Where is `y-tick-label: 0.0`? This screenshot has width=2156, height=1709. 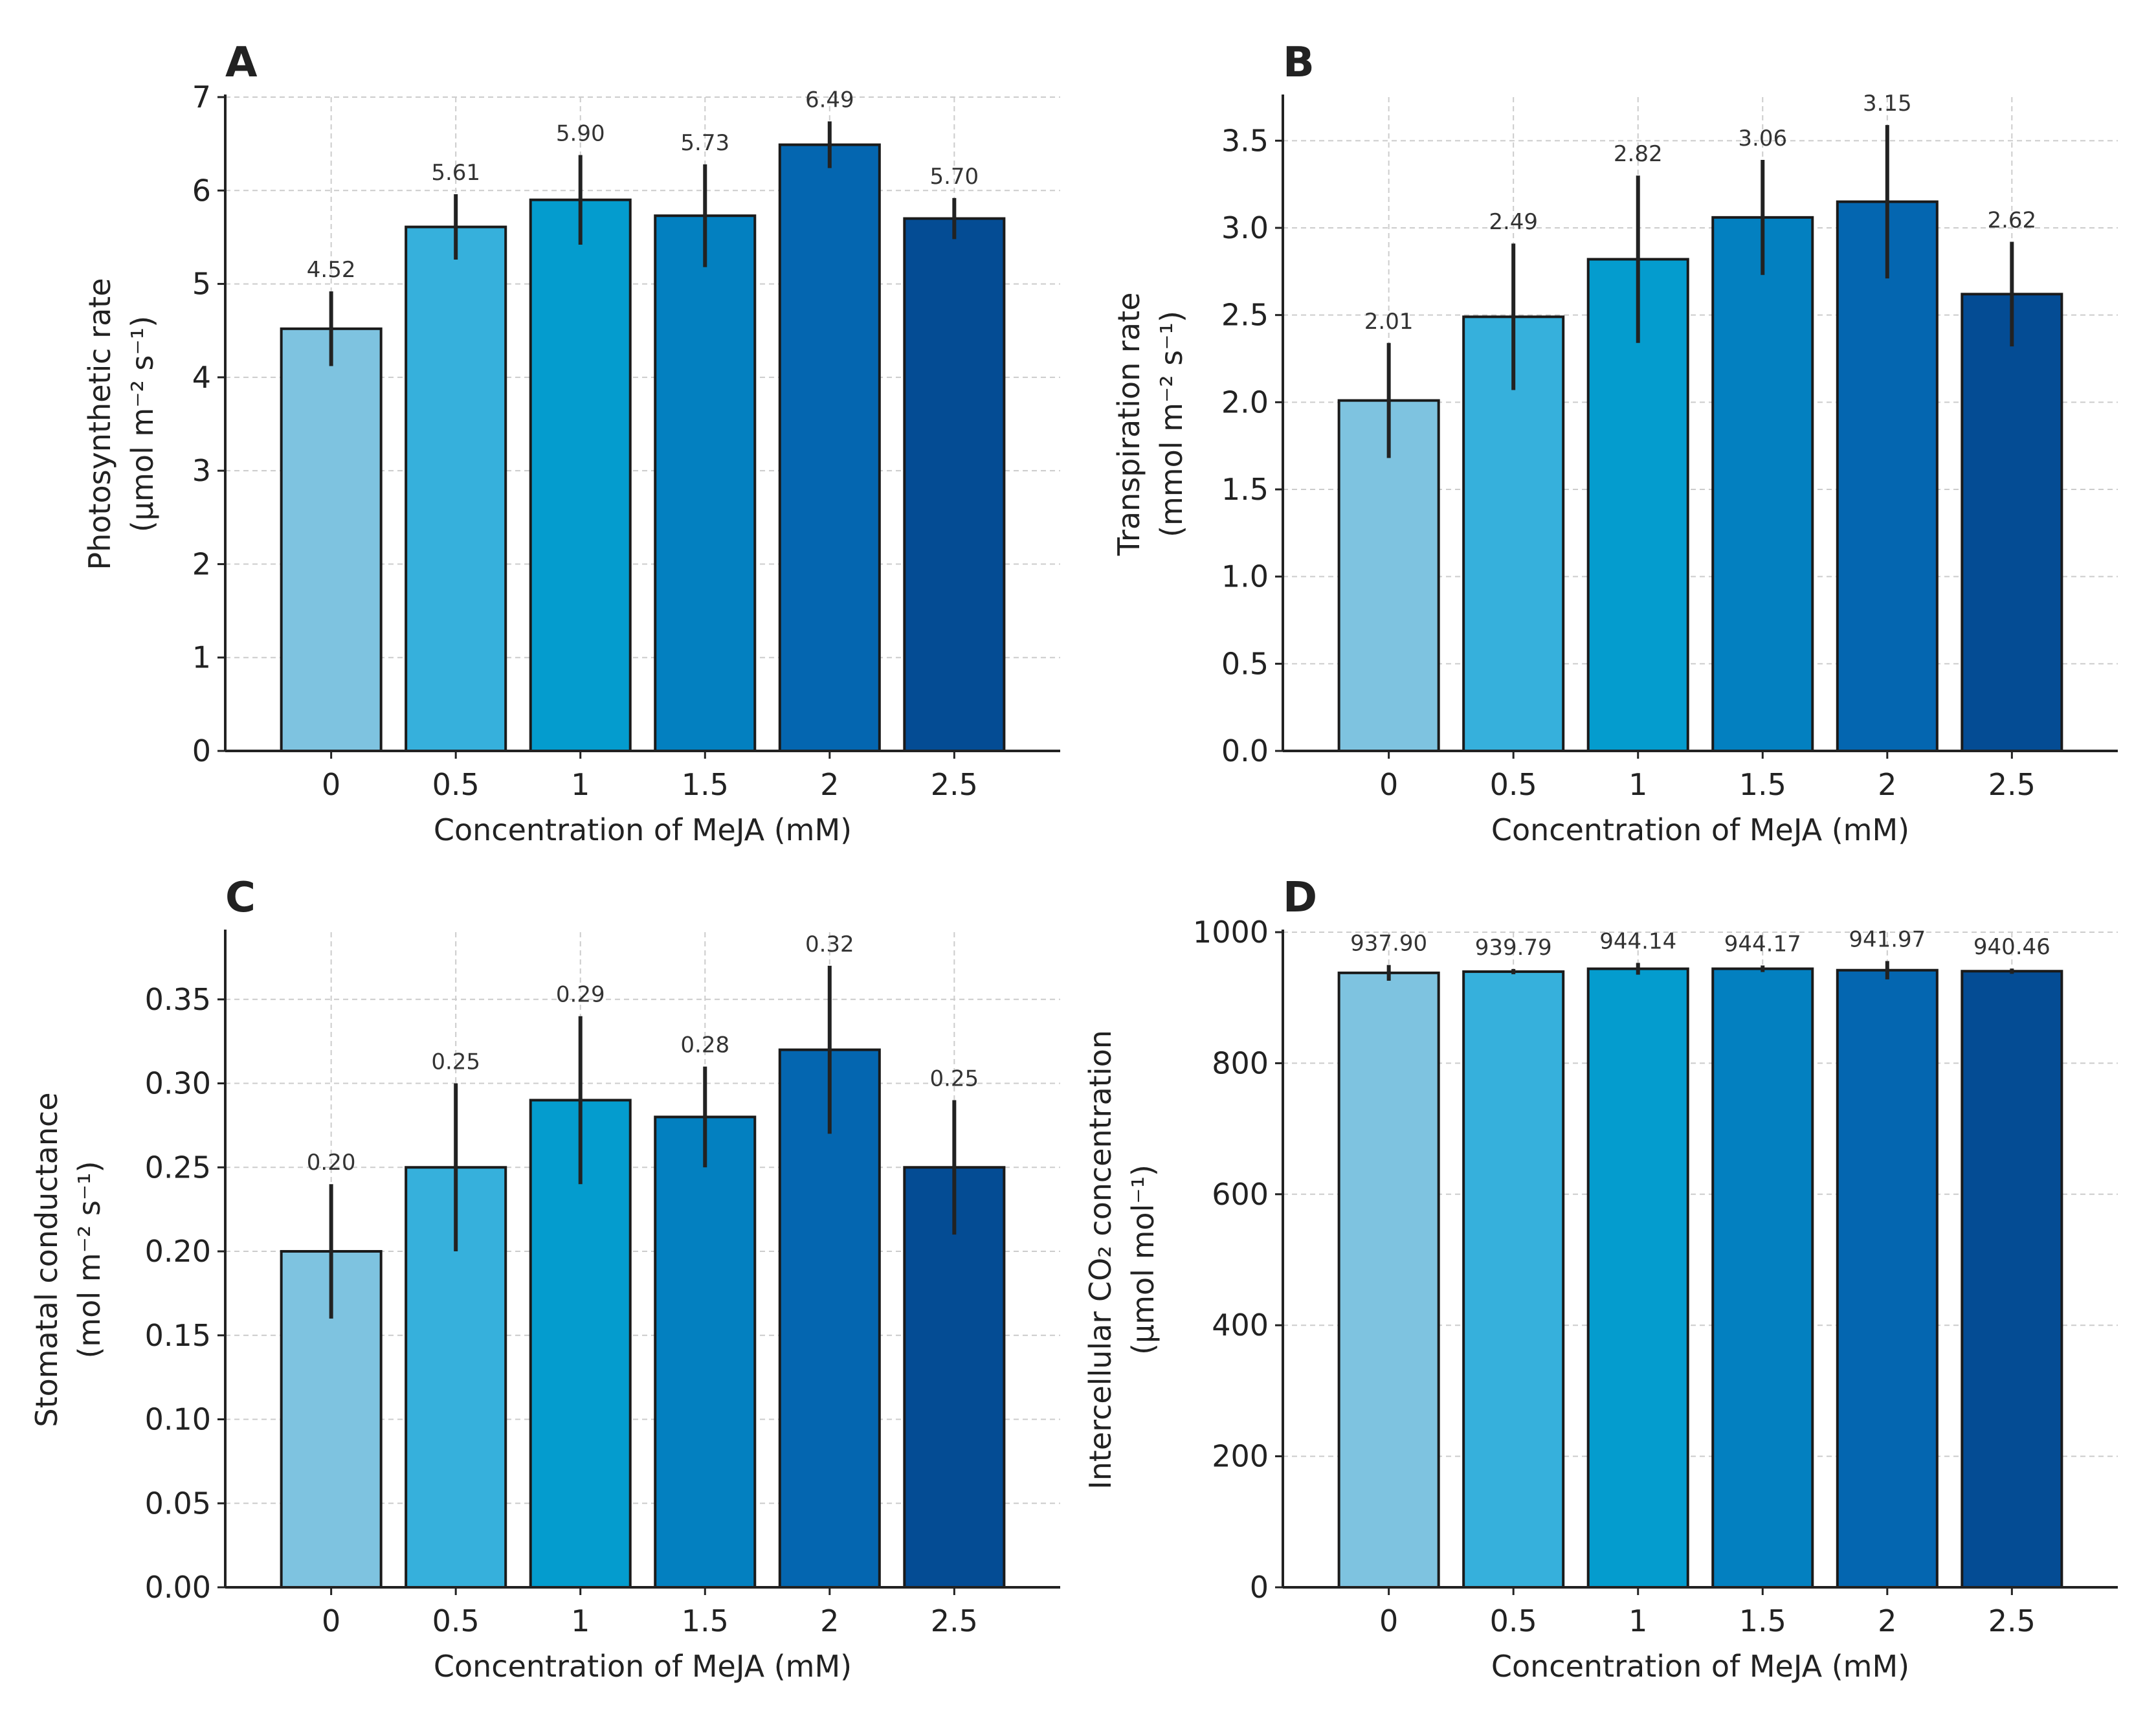
y-tick-label: 0.0 is located at coordinates (1245, 750).